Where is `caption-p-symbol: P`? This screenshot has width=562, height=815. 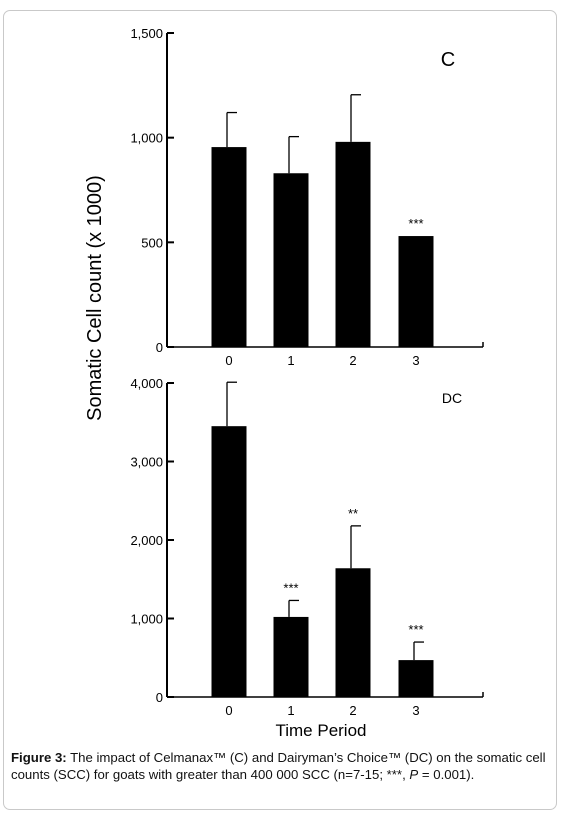 caption-p-symbol: P is located at coordinates (414, 774).